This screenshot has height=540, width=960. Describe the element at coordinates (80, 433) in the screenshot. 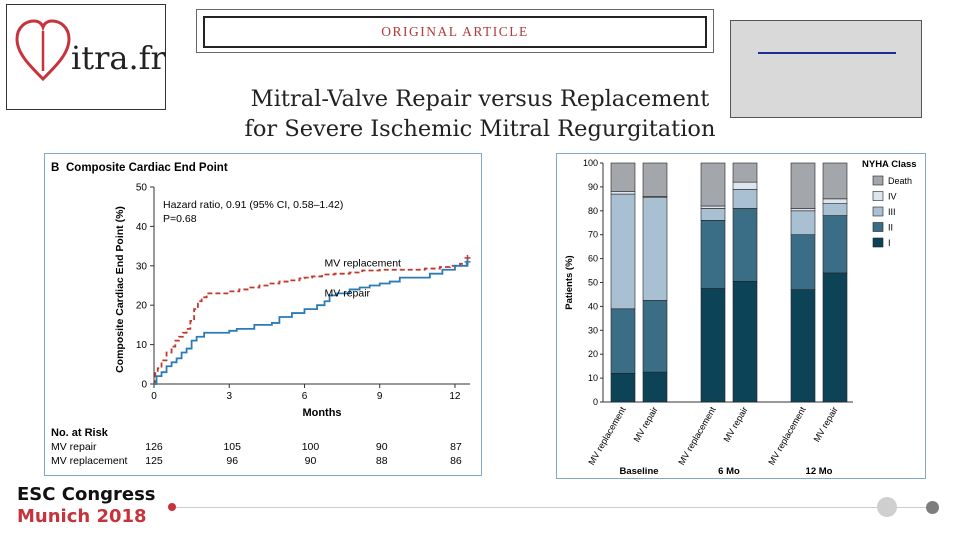

I see `risk-table-heading: No. at Risk` at that location.